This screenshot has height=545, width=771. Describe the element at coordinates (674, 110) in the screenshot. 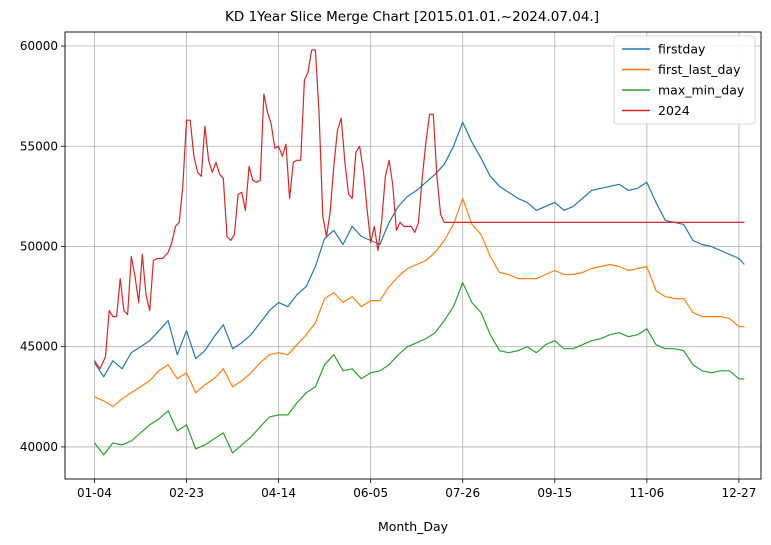

I see `legend-label: 2024` at that location.